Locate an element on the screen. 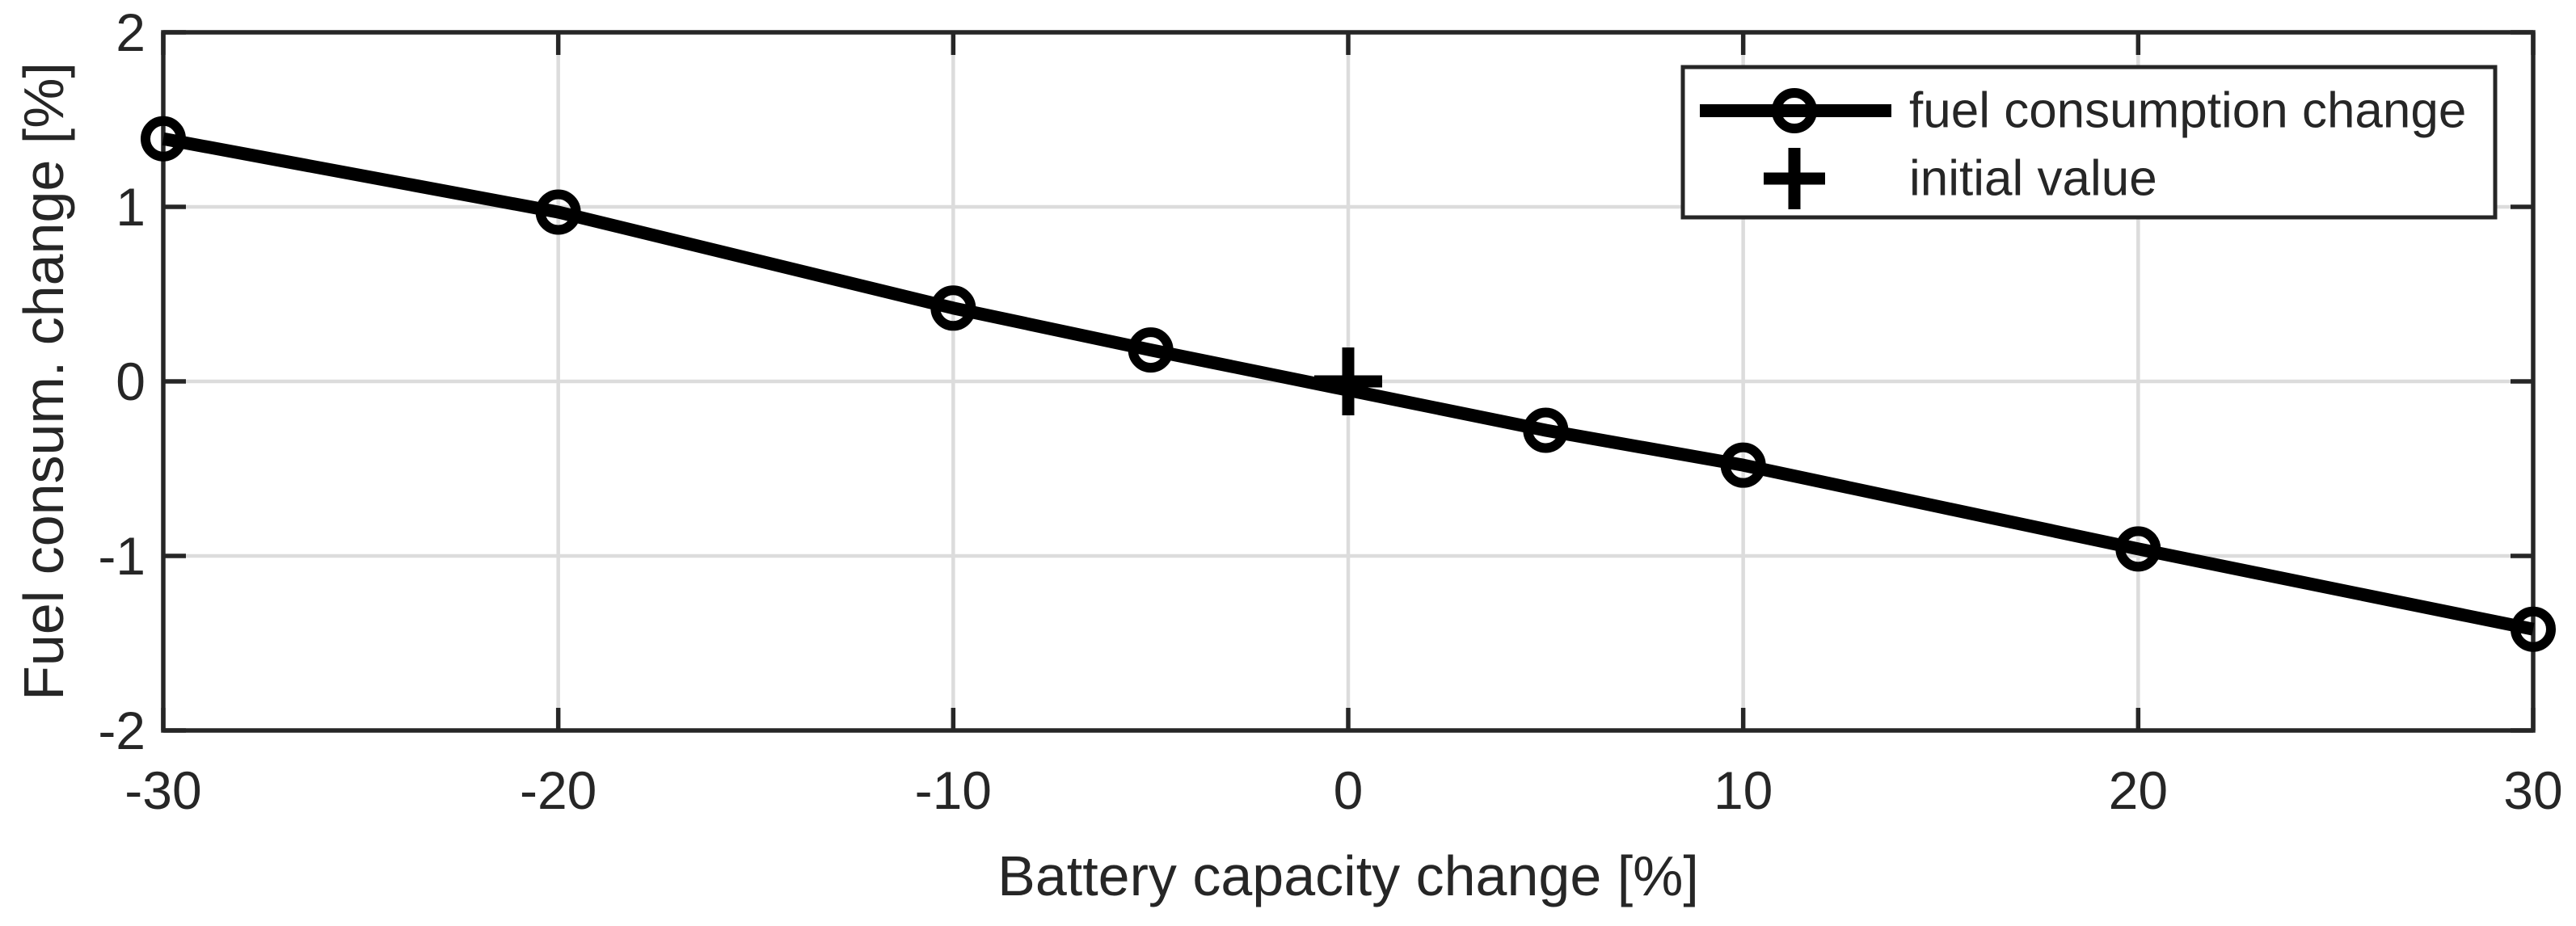 This screenshot has height=926, width=2576. x-axis-label: Battery capacity change [%] is located at coordinates (1348, 876).